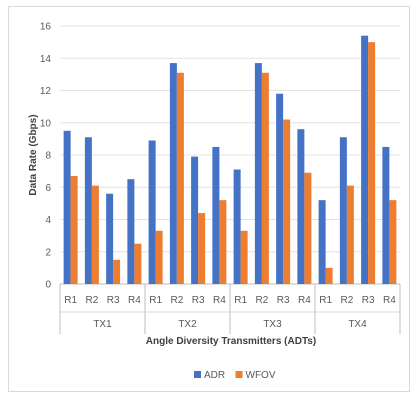 The width and height of the screenshot is (420, 399). Describe the element at coordinates (102, 324) in the screenshot. I see `group-label: TX1` at that location.